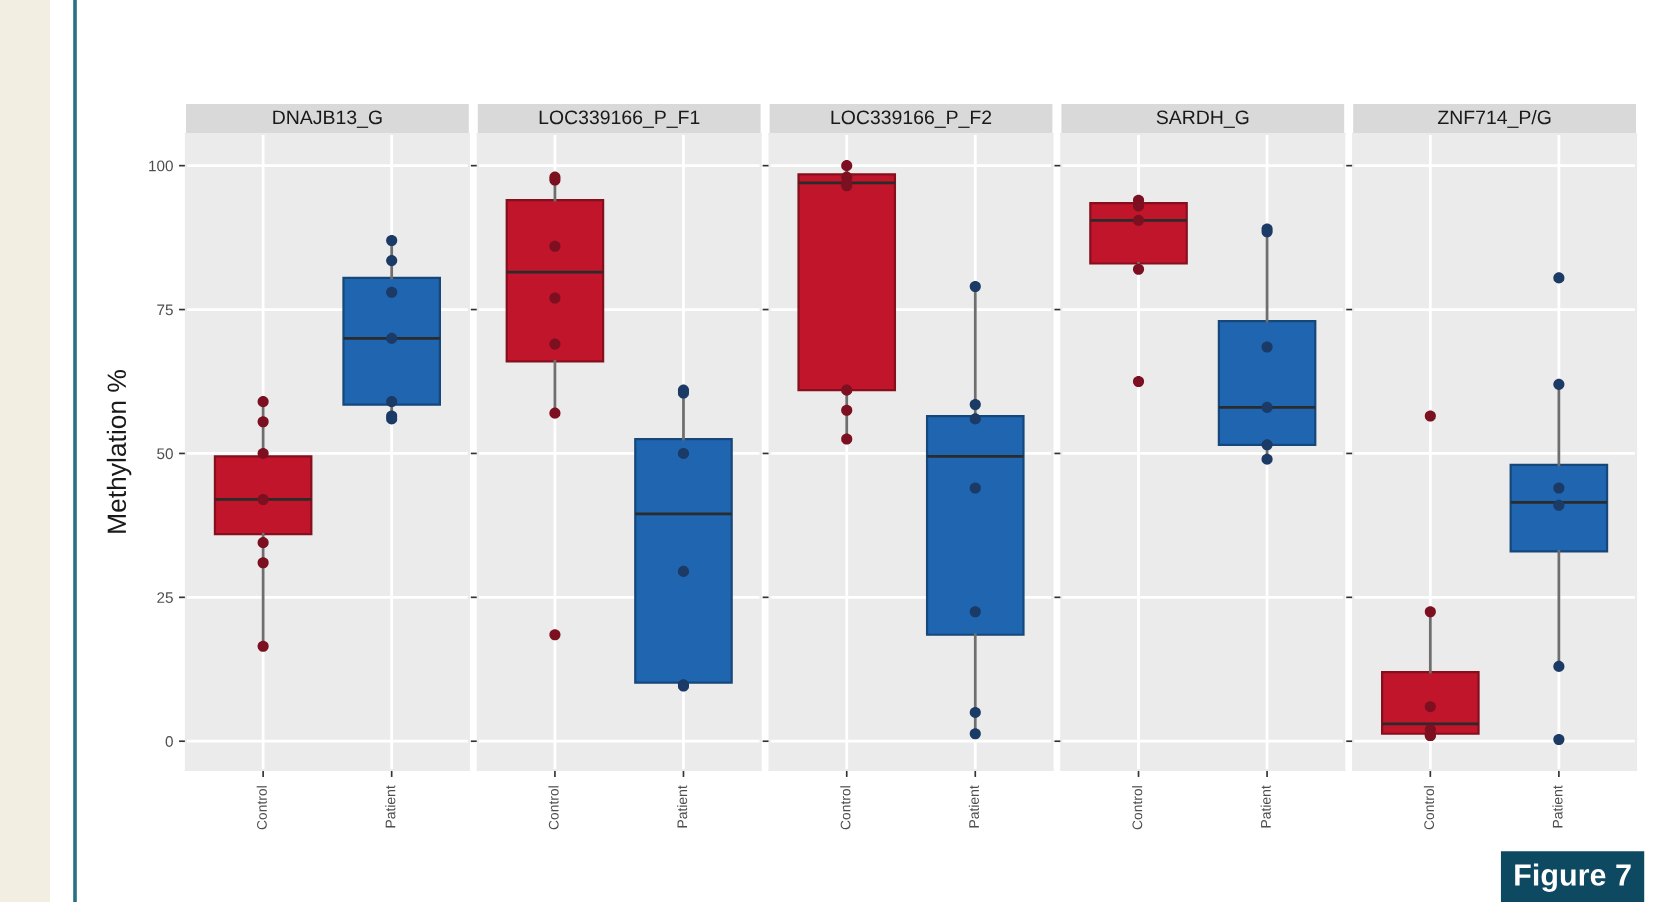 Image resolution: width=1668 pixels, height=902 pixels. What do you see at coordinates (1494, 118) in the screenshot?
I see `chart-title: ZNF714_P/G` at bounding box center [1494, 118].